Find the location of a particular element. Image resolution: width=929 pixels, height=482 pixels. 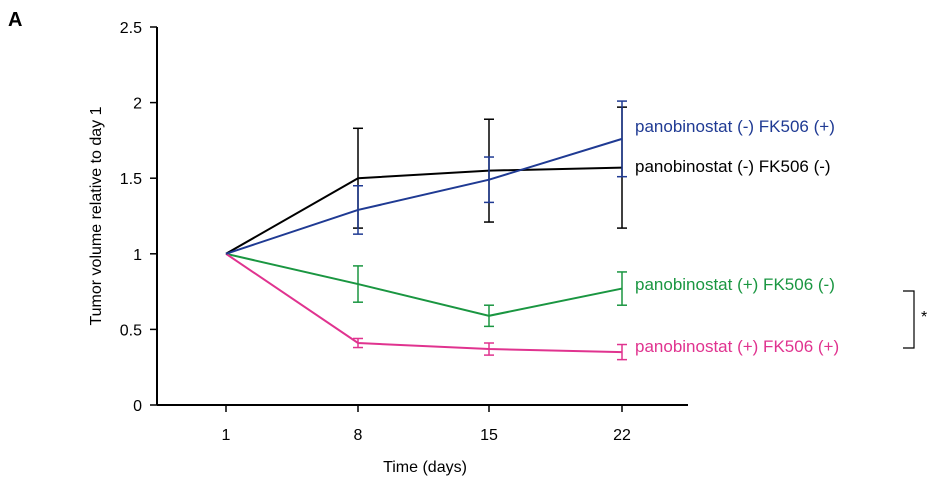

significance-marker: * is located at coordinates (924, 317).